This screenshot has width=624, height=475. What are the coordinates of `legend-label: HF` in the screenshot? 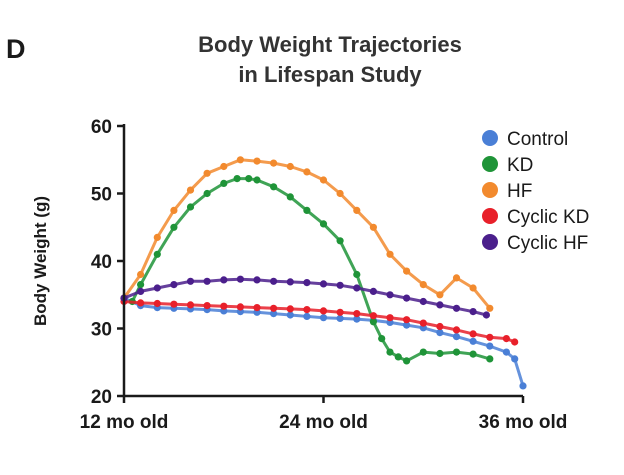 It's located at (519, 191).